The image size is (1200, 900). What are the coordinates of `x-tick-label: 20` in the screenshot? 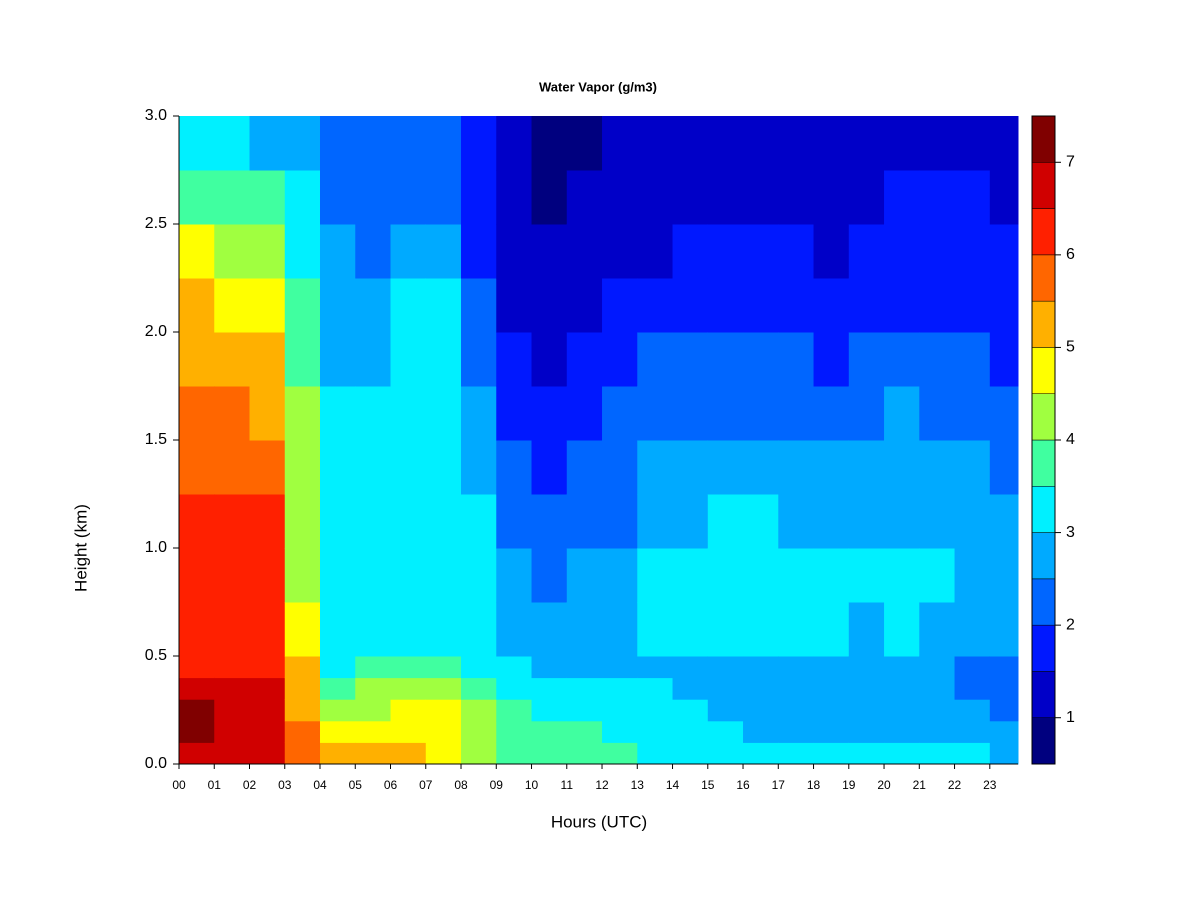 It's located at (884, 785).